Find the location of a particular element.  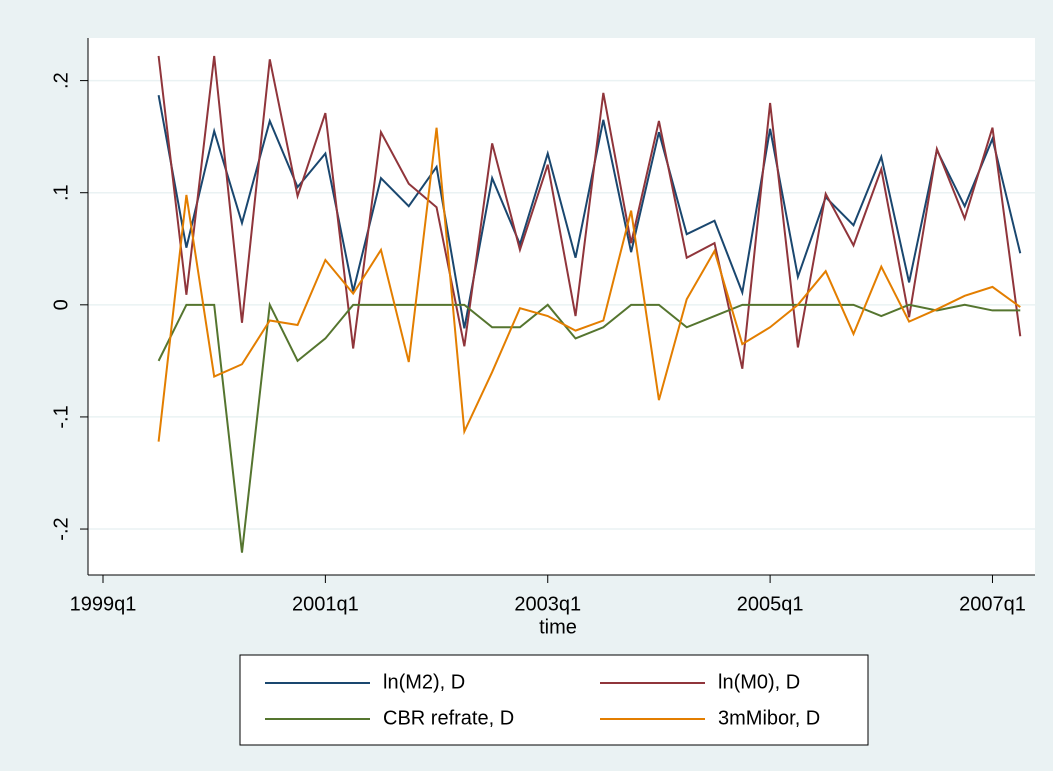

x-axis-title: time is located at coordinates (558, 627).